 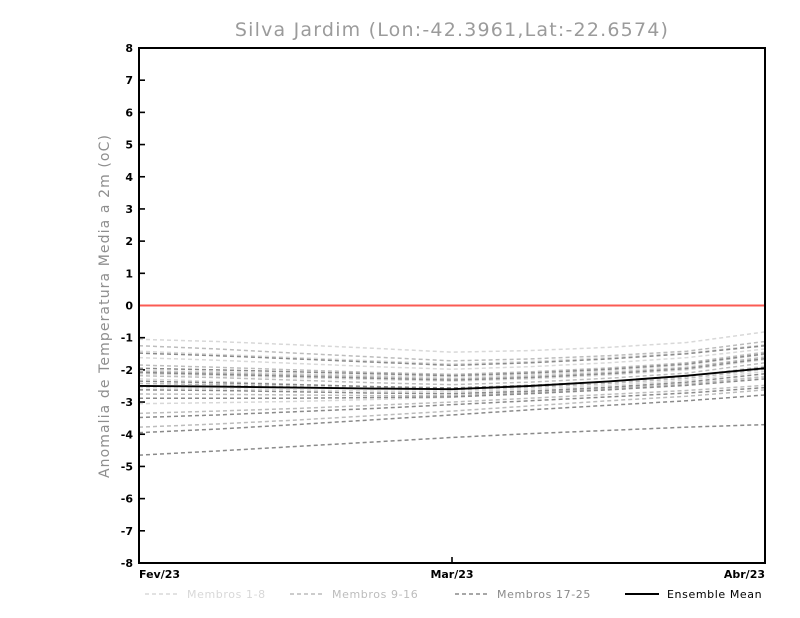 What do you see at coordinates (129, 209) in the screenshot?
I see `y-tick-label: 3` at bounding box center [129, 209].